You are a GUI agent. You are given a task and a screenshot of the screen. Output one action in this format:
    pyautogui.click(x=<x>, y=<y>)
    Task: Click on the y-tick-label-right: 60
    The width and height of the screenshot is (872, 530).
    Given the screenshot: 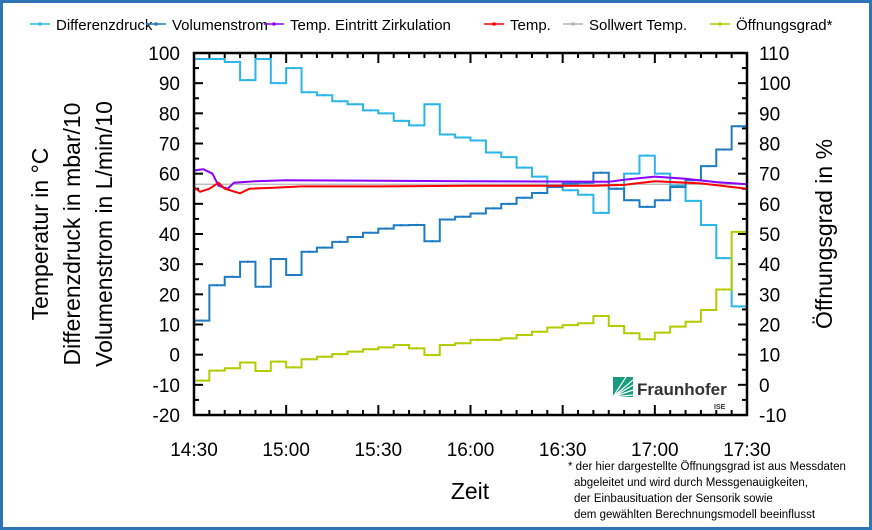 What is the action you would take?
    pyautogui.click(x=769, y=205)
    